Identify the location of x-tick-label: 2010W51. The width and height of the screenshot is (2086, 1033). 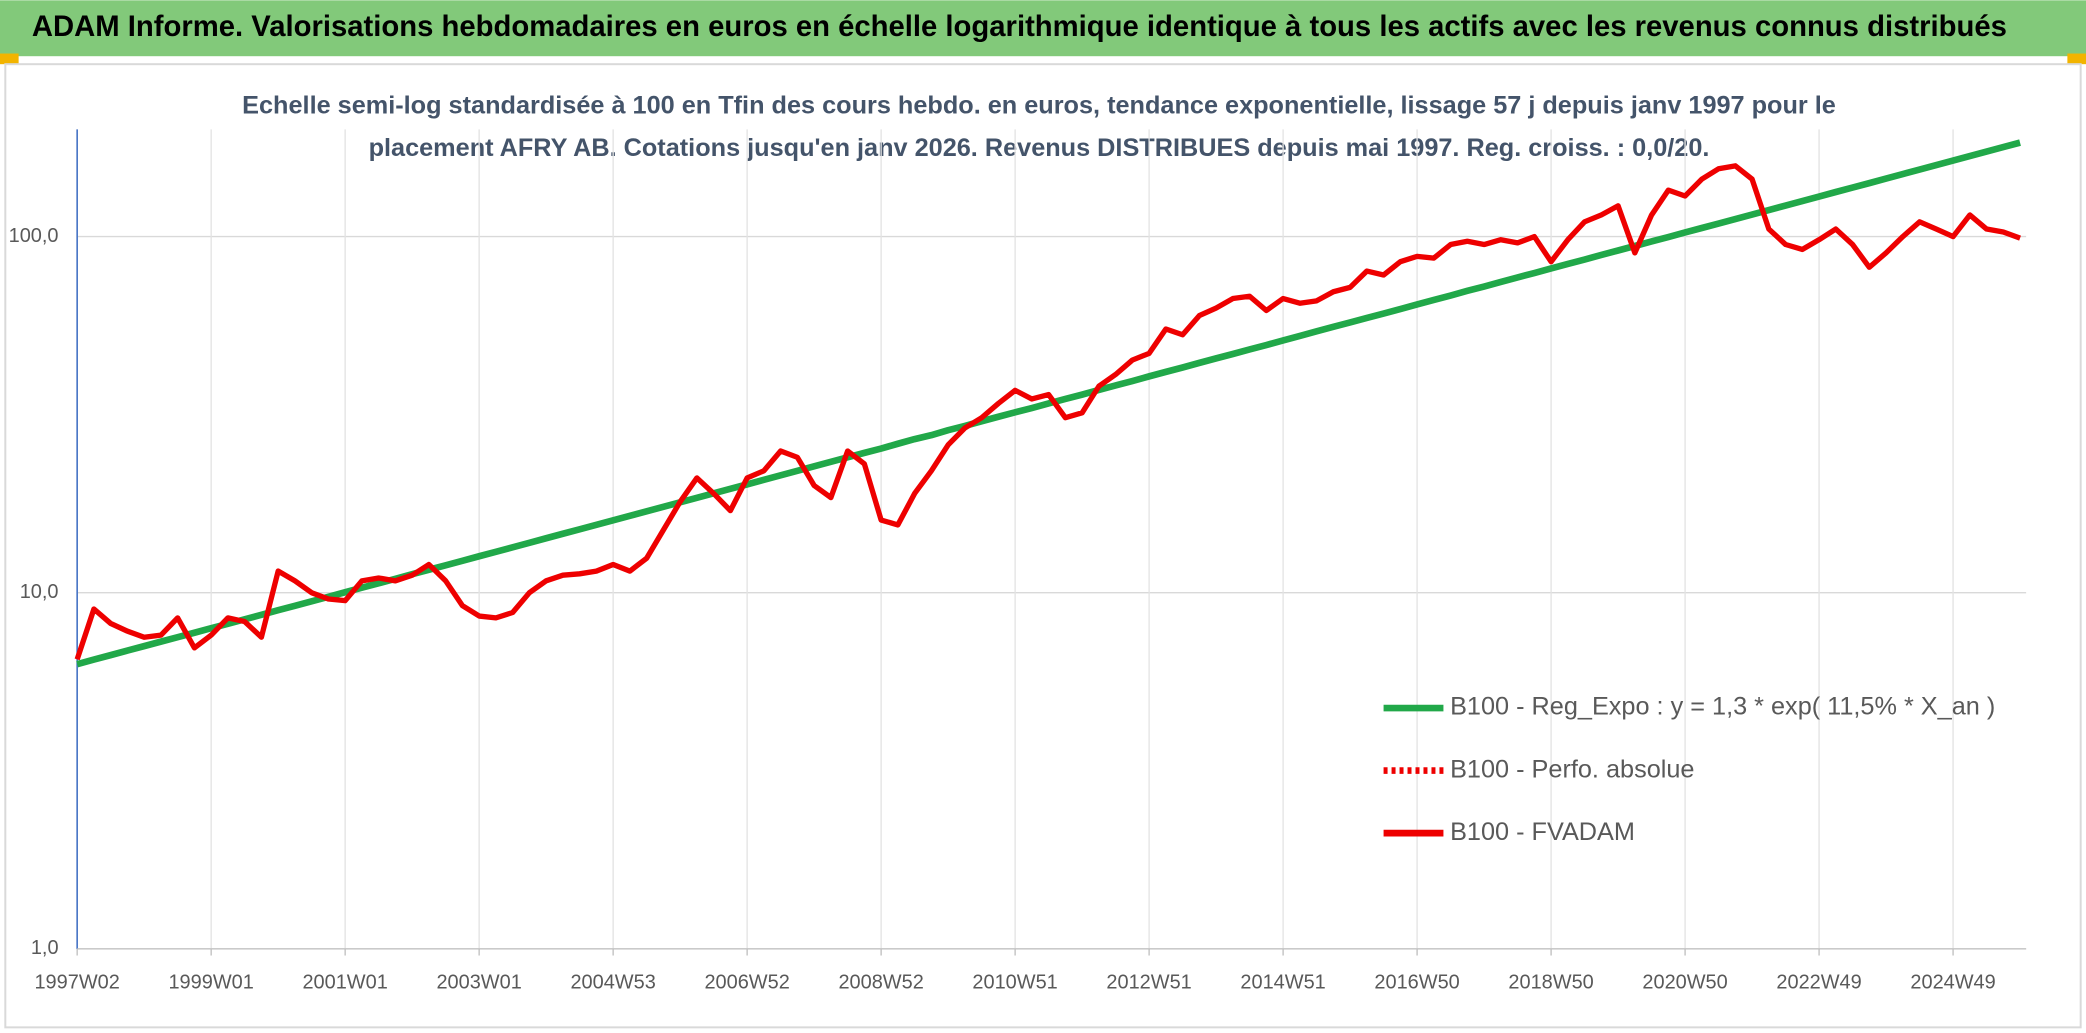
(1014, 983).